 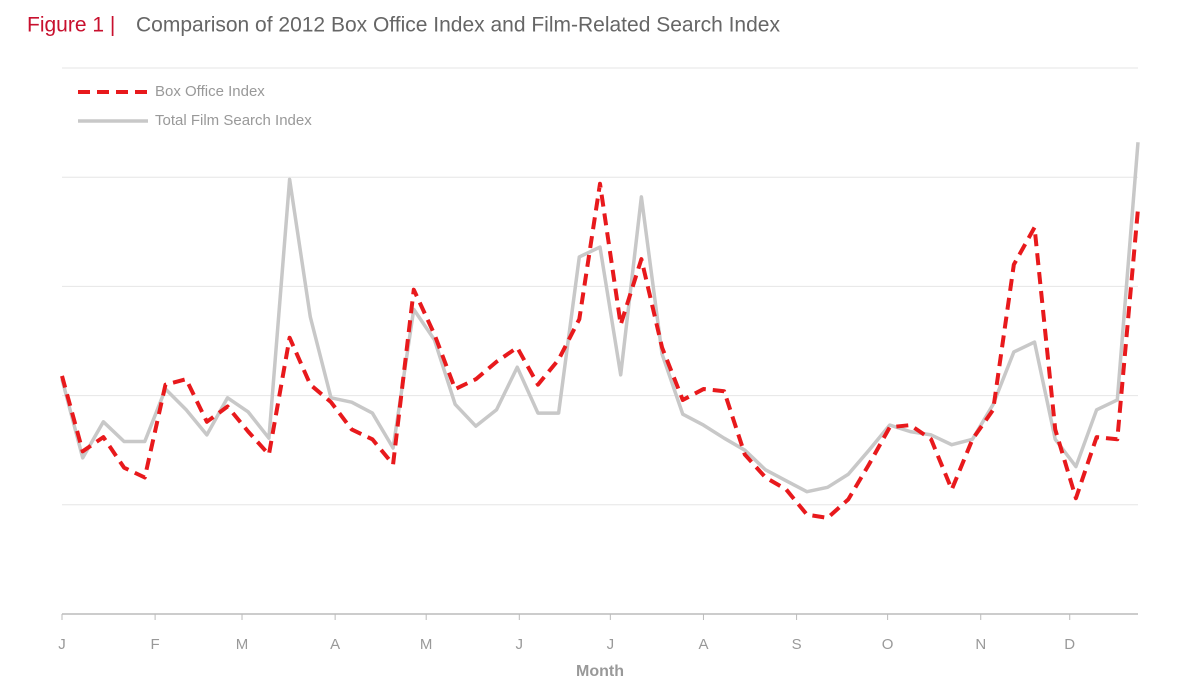 I want to click on x-tick-label: F, so click(x=155, y=644).